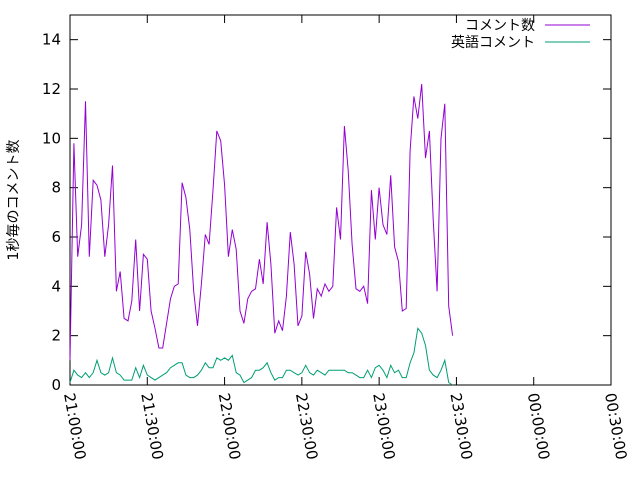  I want to click on x-tick-label: 23:00:00, so click(383, 426).